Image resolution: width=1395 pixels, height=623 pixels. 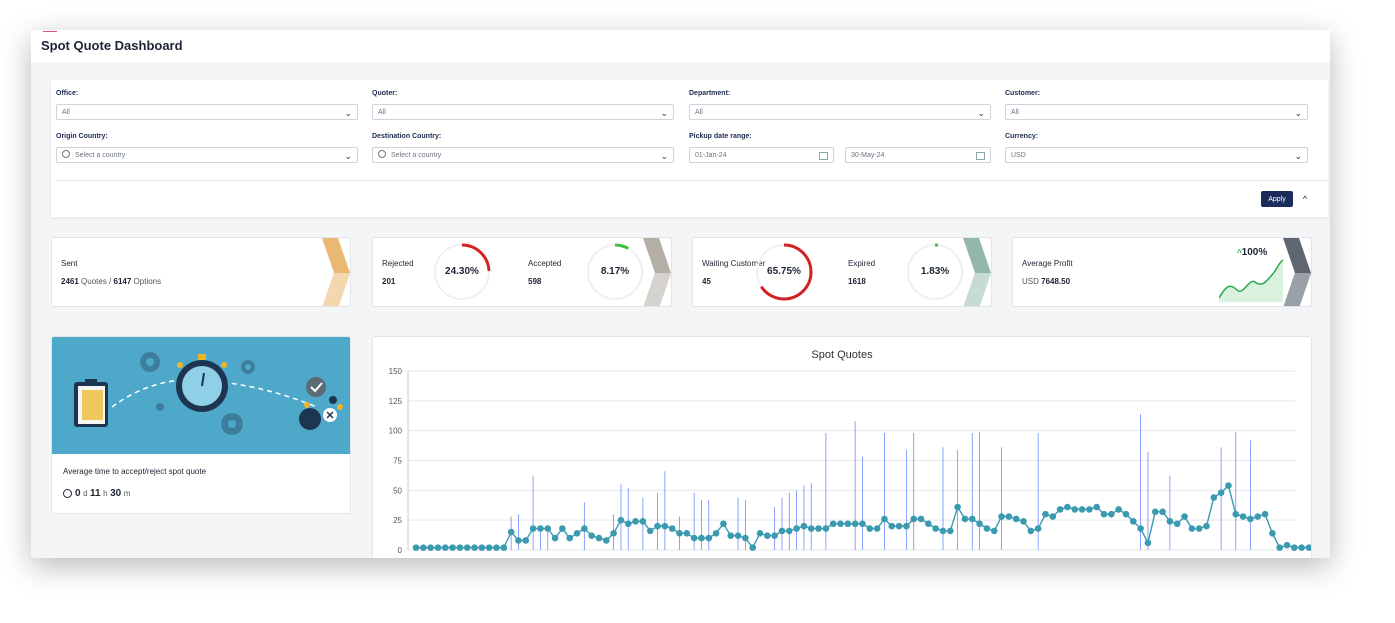 I want to click on stopwatch-illustration, so click(x=201, y=395).